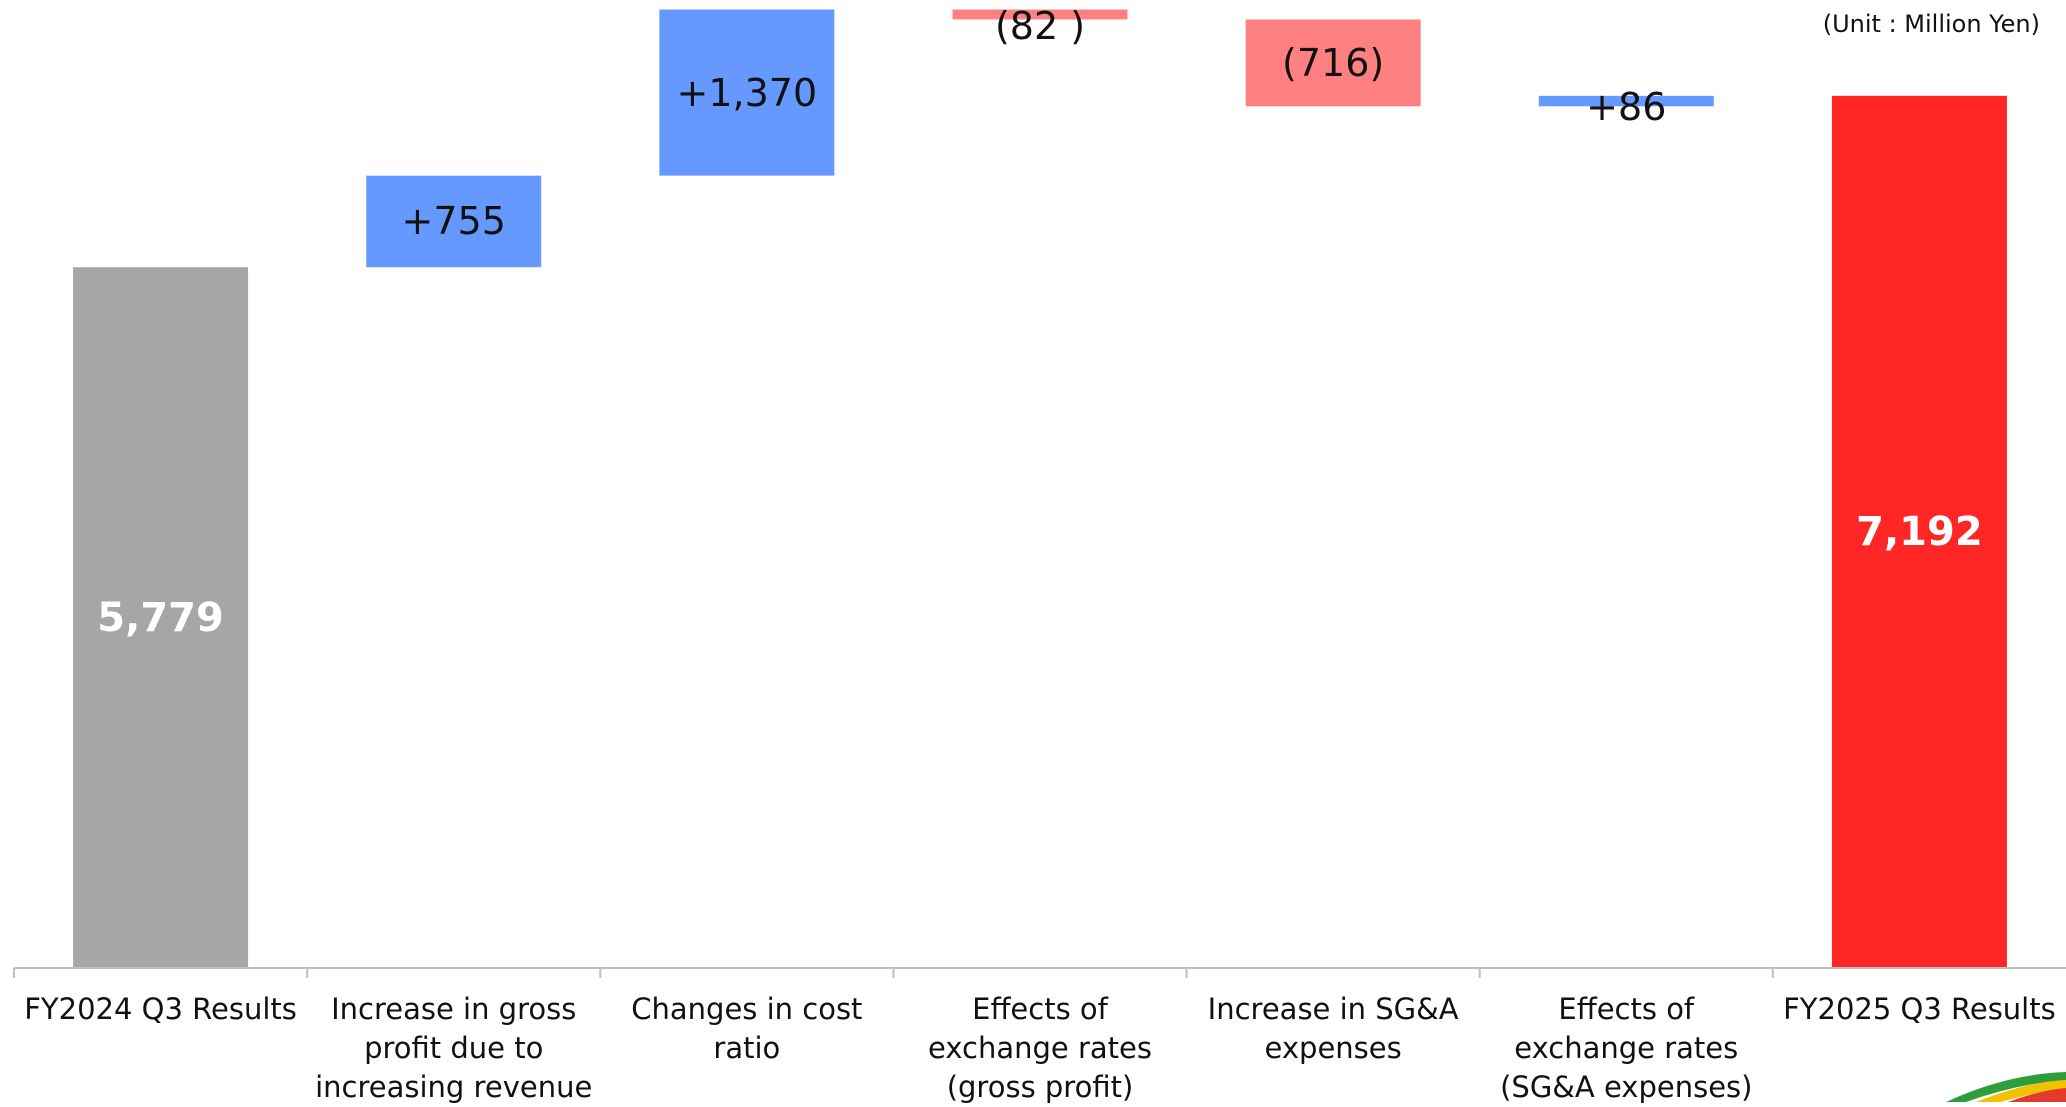 The height and width of the screenshot is (1107, 2066). Describe the element at coordinates (747, 1028) in the screenshot. I see `category-label-3: Changes in cost ratio` at that location.